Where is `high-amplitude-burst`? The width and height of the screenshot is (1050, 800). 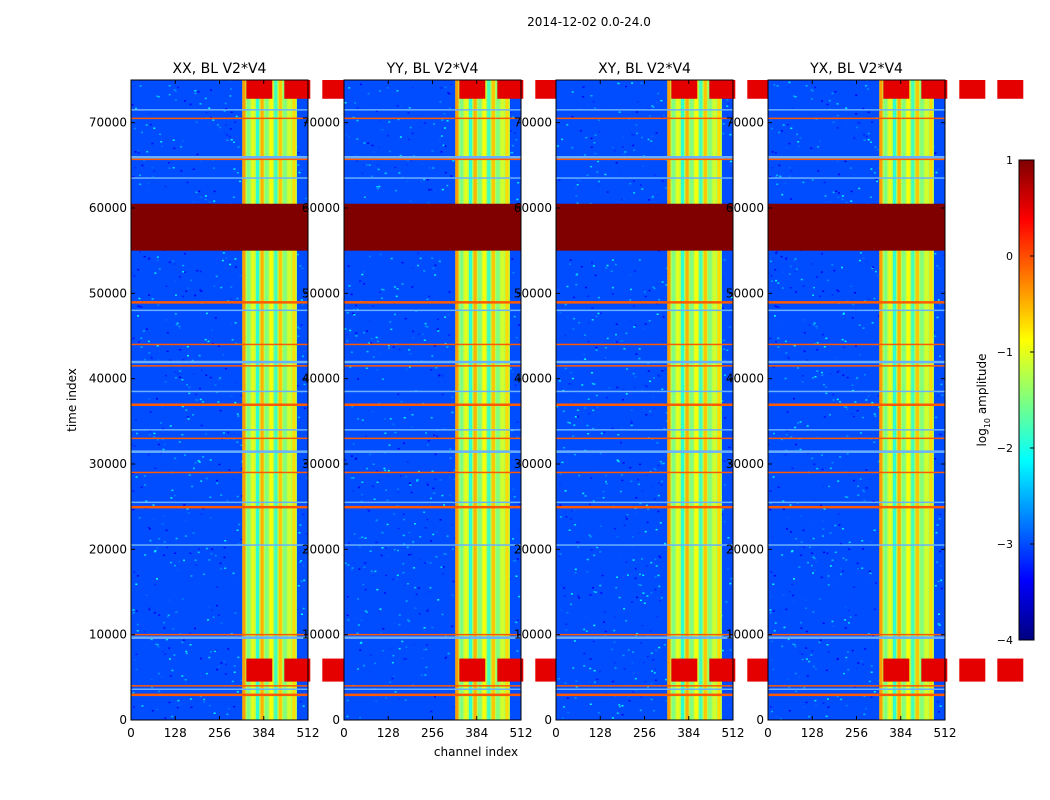
high-amplitude-burst is located at coordinates (297, 89).